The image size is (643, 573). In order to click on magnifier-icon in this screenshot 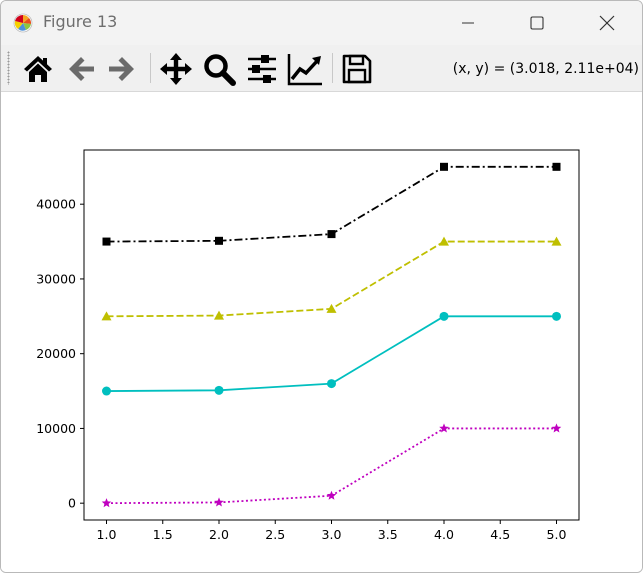, I will do `click(220, 70)`.